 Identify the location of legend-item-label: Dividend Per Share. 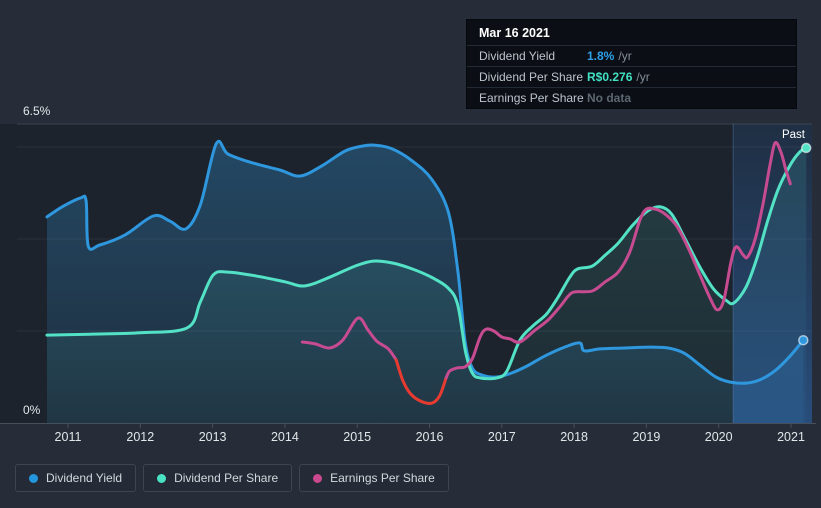
(226, 478).